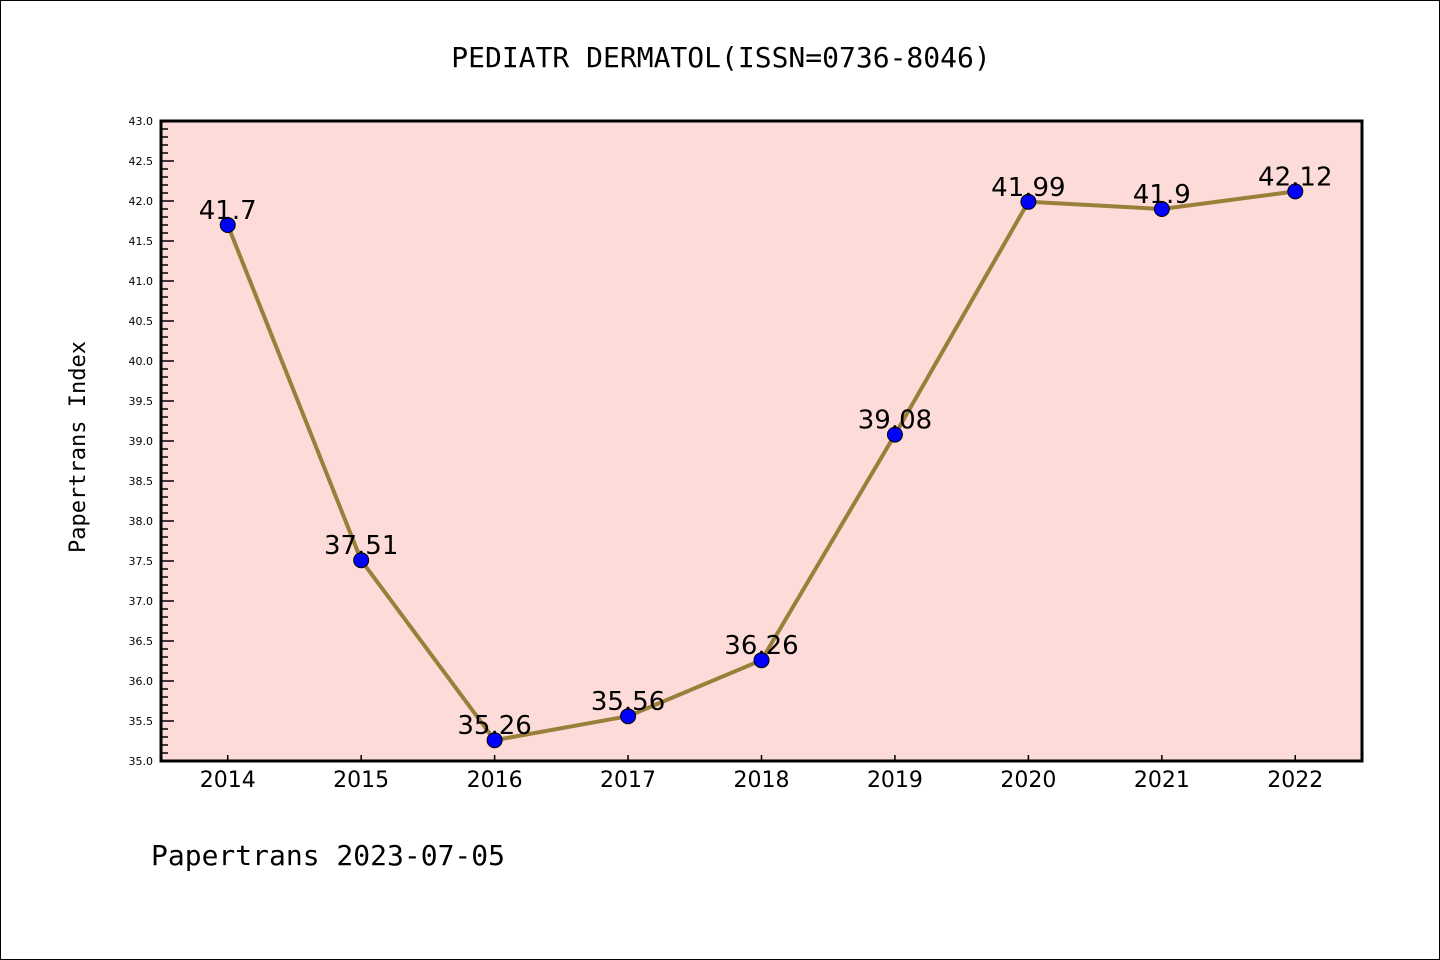  I want to click on data-label: 41.9, so click(1162, 195).